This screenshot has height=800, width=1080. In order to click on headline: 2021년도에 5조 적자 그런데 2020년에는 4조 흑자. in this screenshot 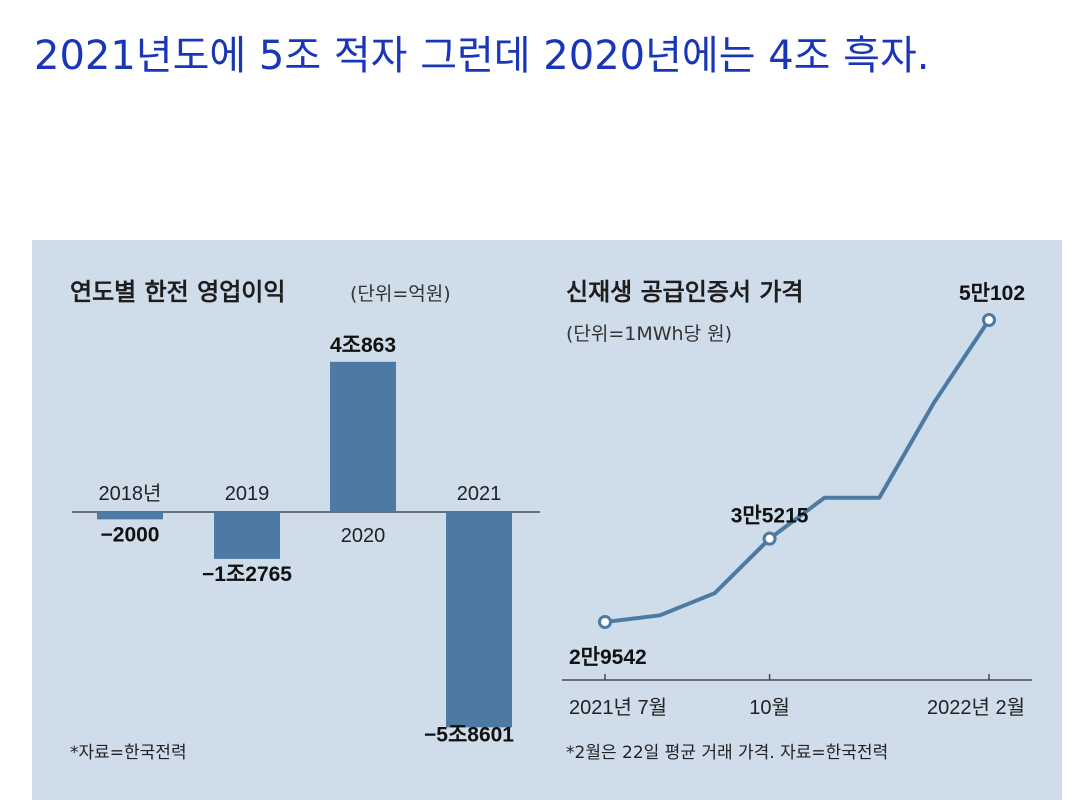, I will do `click(482, 56)`.